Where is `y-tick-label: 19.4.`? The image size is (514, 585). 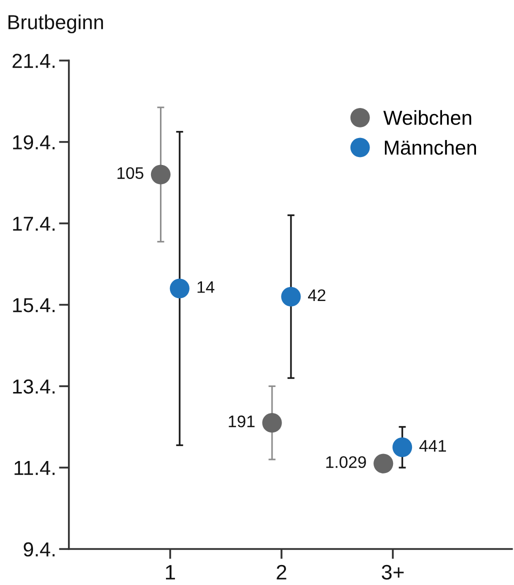 y-tick-label: 19.4. is located at coordinates (34, 142).